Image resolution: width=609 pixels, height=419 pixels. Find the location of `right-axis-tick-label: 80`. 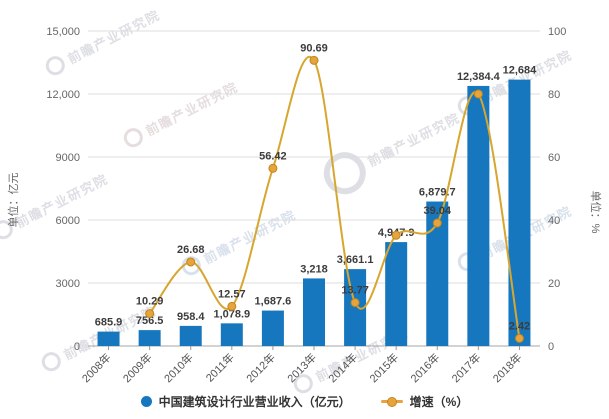

right-axis-tick-label: 80 is located at coordinates (554, 95).